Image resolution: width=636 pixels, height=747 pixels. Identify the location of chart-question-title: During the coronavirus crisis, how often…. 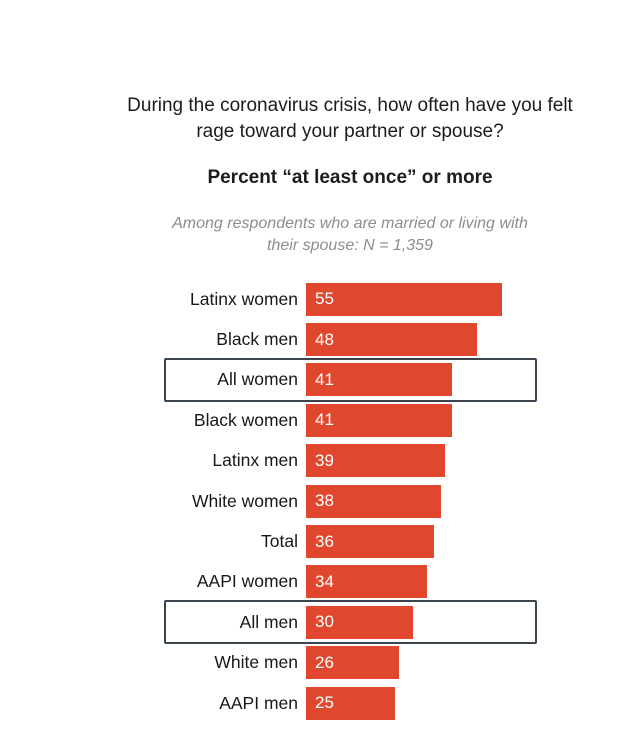
(350, 118).